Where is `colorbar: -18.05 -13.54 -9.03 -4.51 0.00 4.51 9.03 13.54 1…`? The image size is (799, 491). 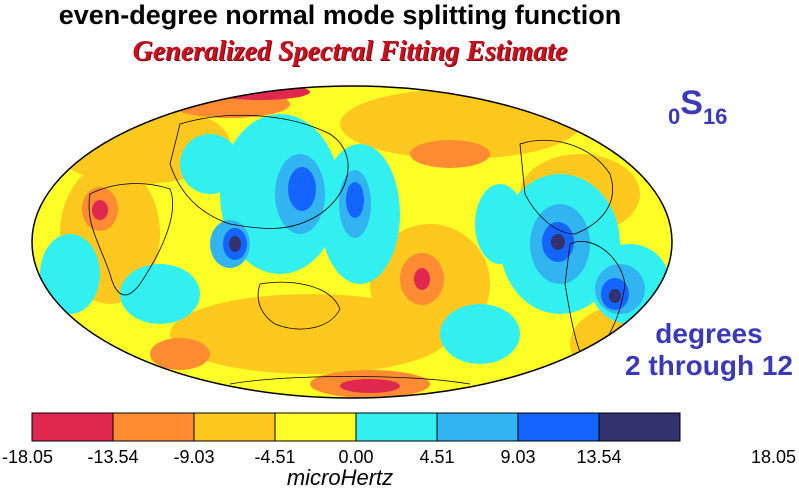 colorbar: -18.05 -13.54 -9.03 -4.51 0.00 4.51 9.03 13.54 1… is located at coordinates (399, 438).